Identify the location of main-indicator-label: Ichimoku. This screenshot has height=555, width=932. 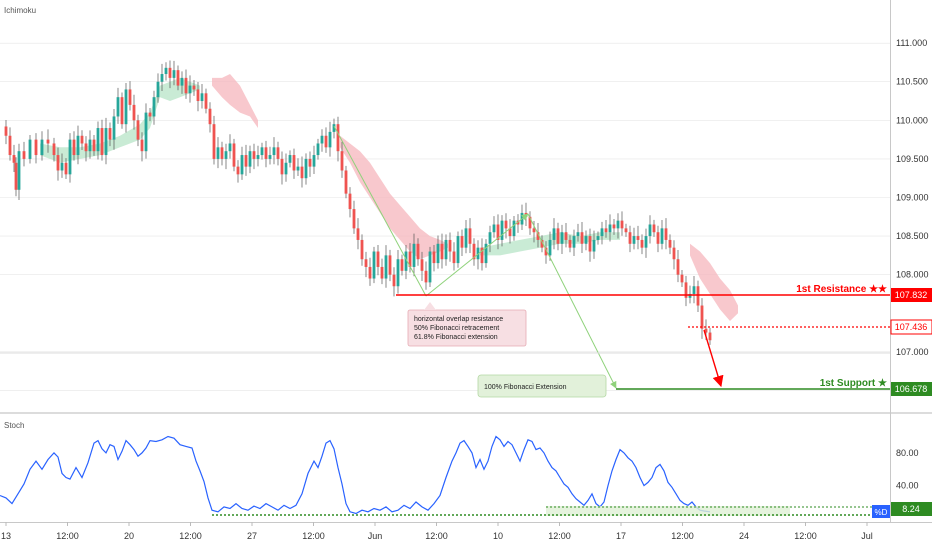
(20, 10).